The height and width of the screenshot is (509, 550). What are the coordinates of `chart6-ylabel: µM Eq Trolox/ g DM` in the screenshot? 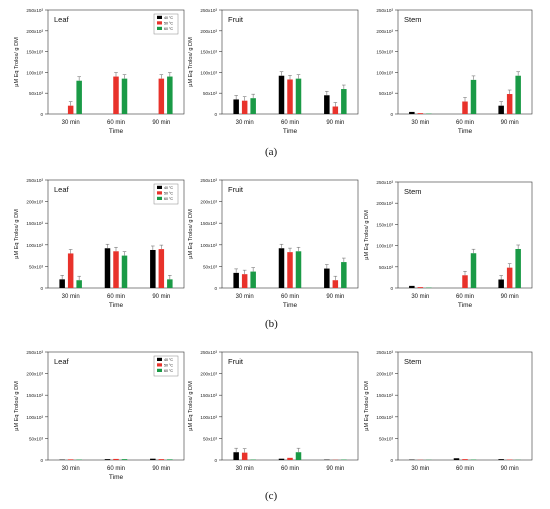 It's located at (367, 235).